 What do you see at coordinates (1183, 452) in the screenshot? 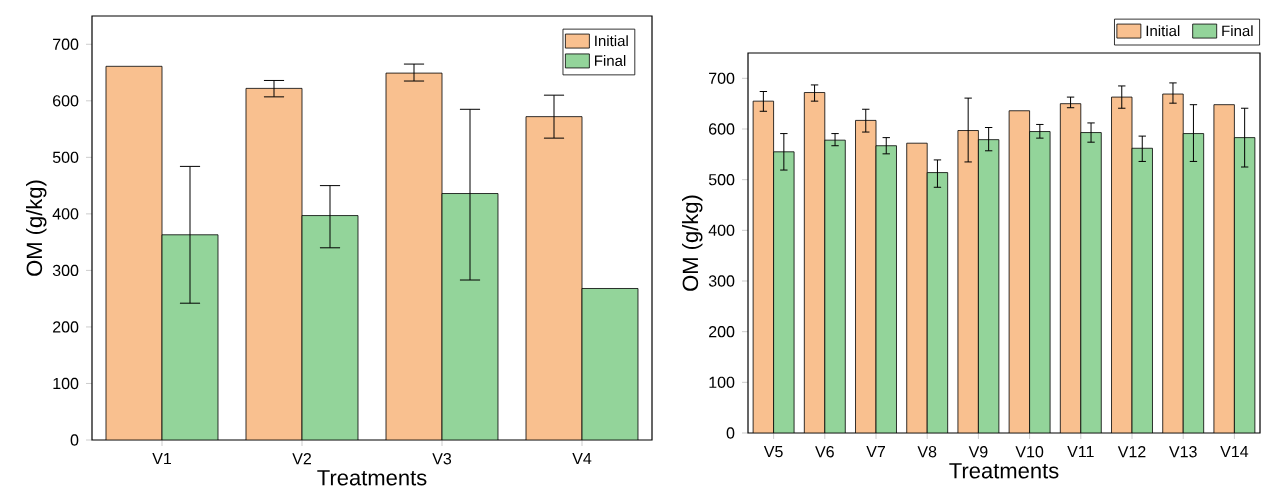
I see `x-tick-label: V13` at bounding box center [1183, 452].